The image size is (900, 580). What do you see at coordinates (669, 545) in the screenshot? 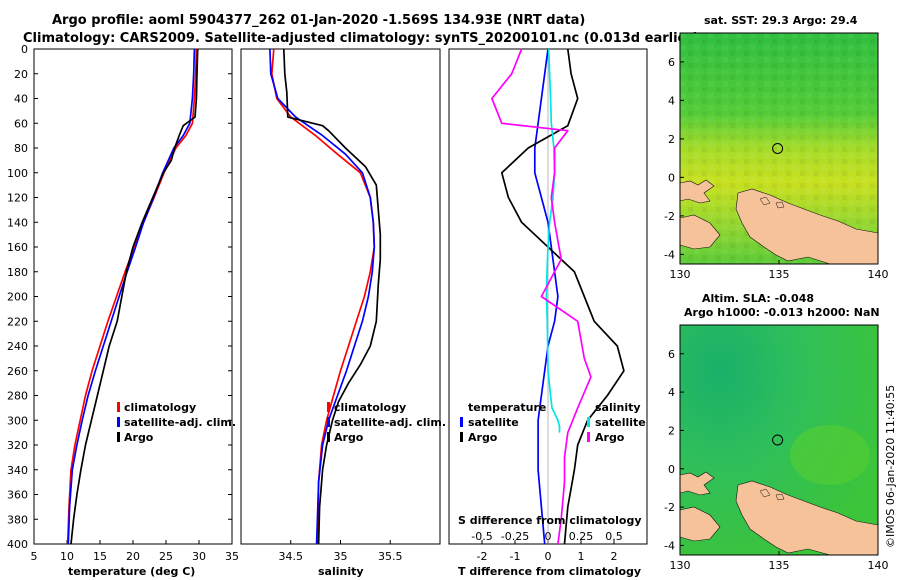
I see `map-lat-label: -4` at bounding box center [669, 545].